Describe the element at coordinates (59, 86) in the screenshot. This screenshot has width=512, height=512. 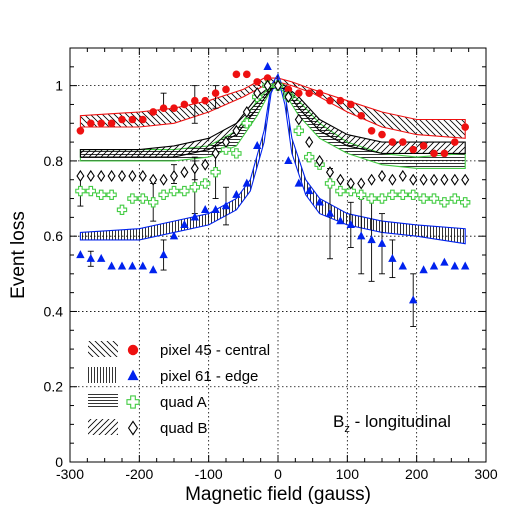
I see `y-tick-label: 1` at that location.